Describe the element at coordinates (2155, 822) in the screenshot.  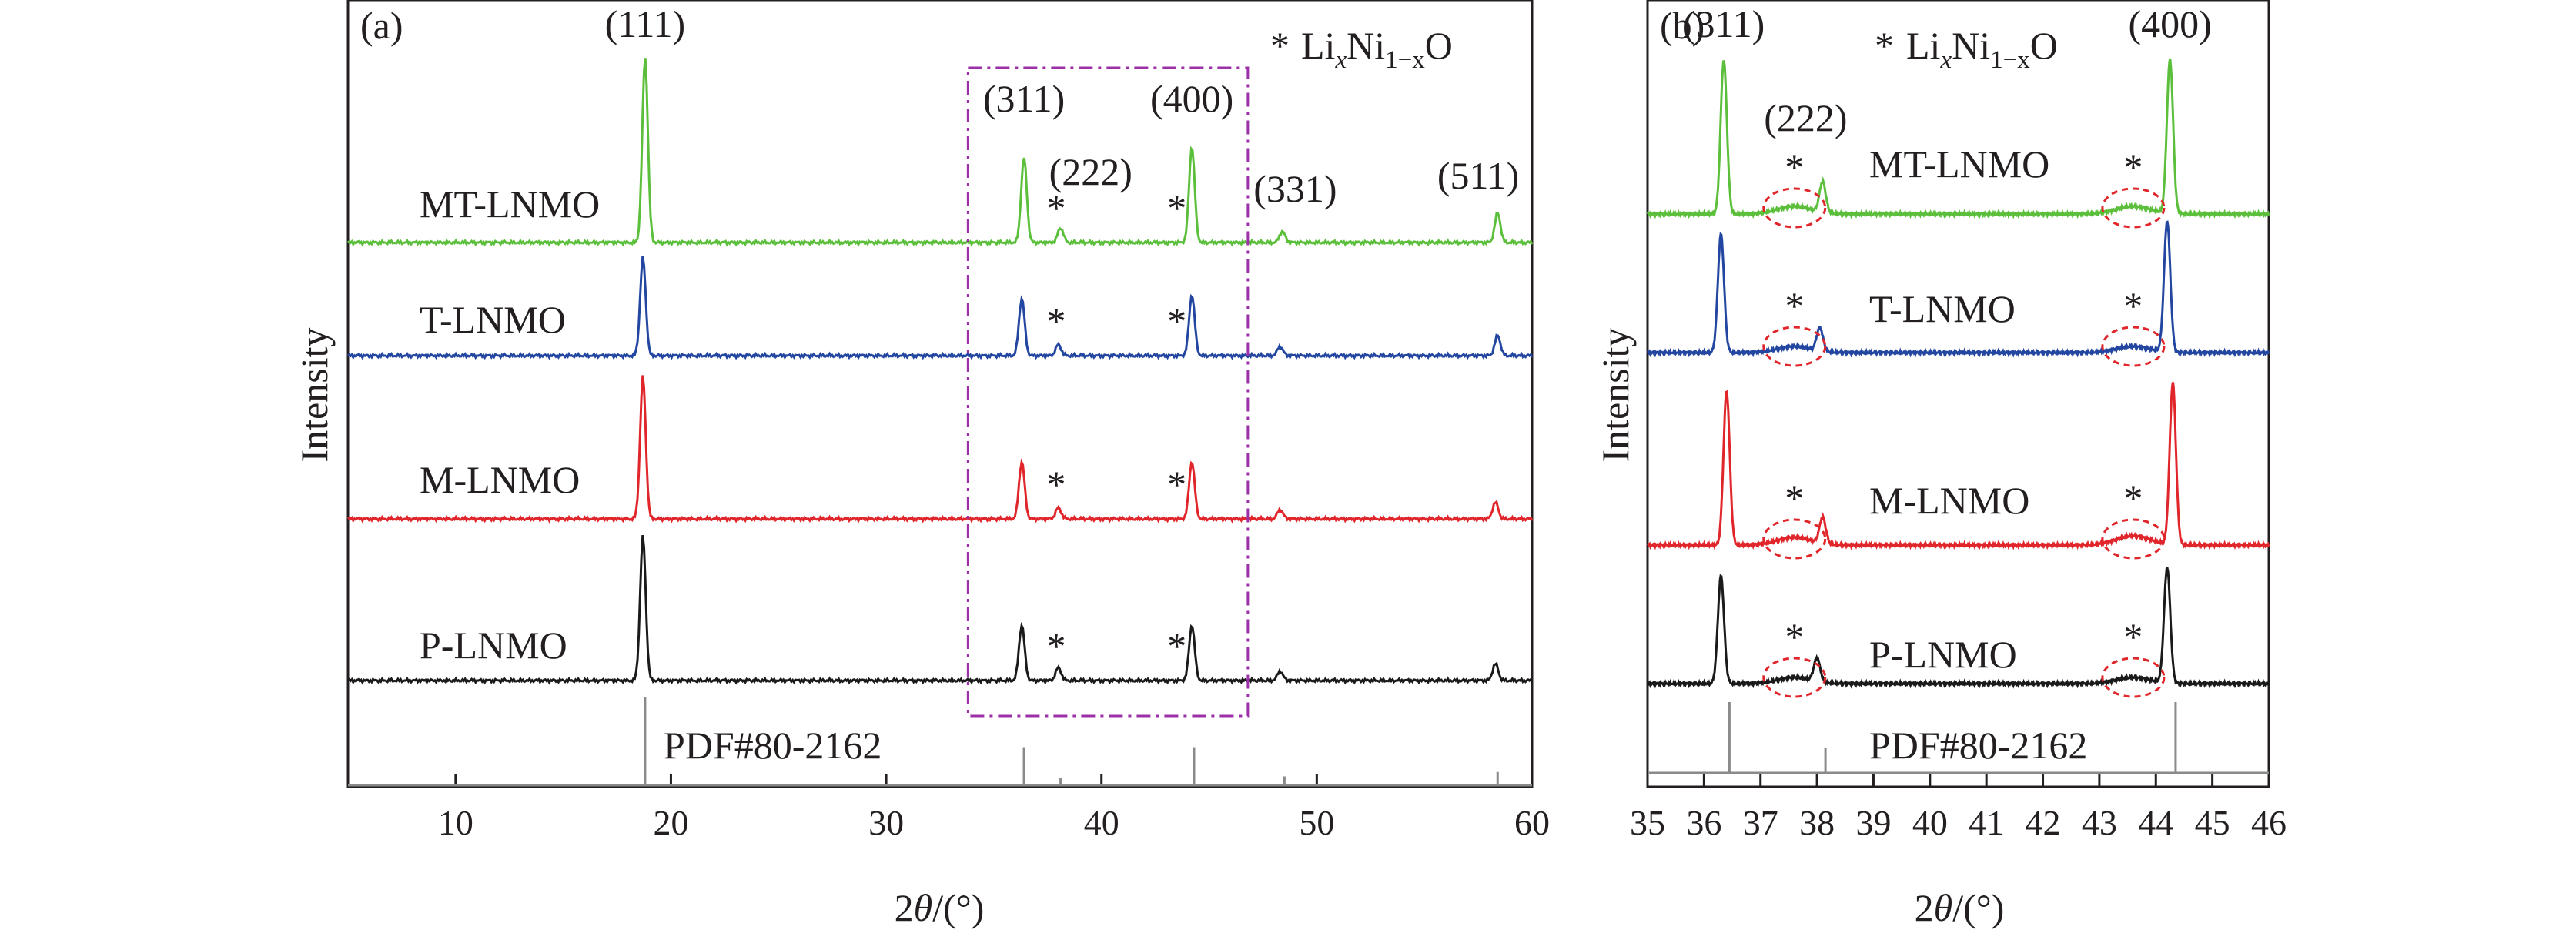
I see `x-tick-label: 44` at that location.